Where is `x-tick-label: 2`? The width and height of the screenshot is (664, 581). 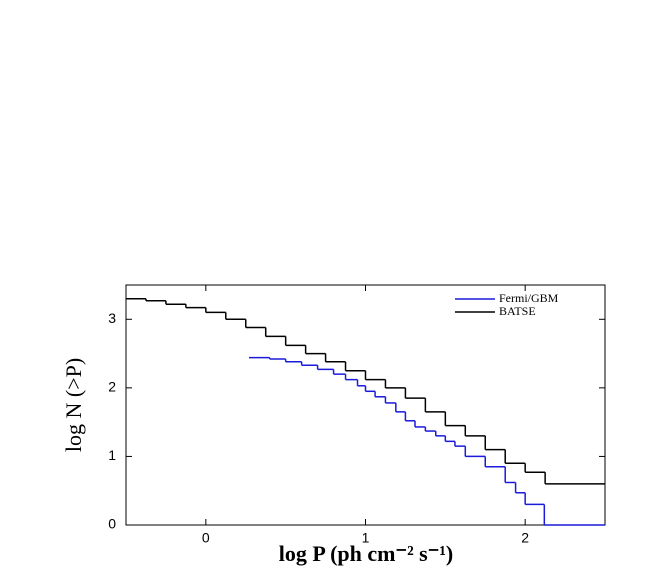 x-tick-label: 2 is located at coordinates (525, 538).